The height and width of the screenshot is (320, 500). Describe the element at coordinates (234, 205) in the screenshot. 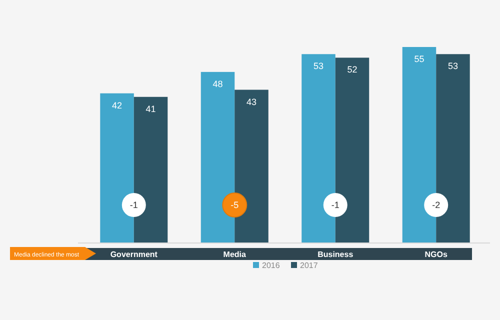

I see `annotation: -5` at that location.